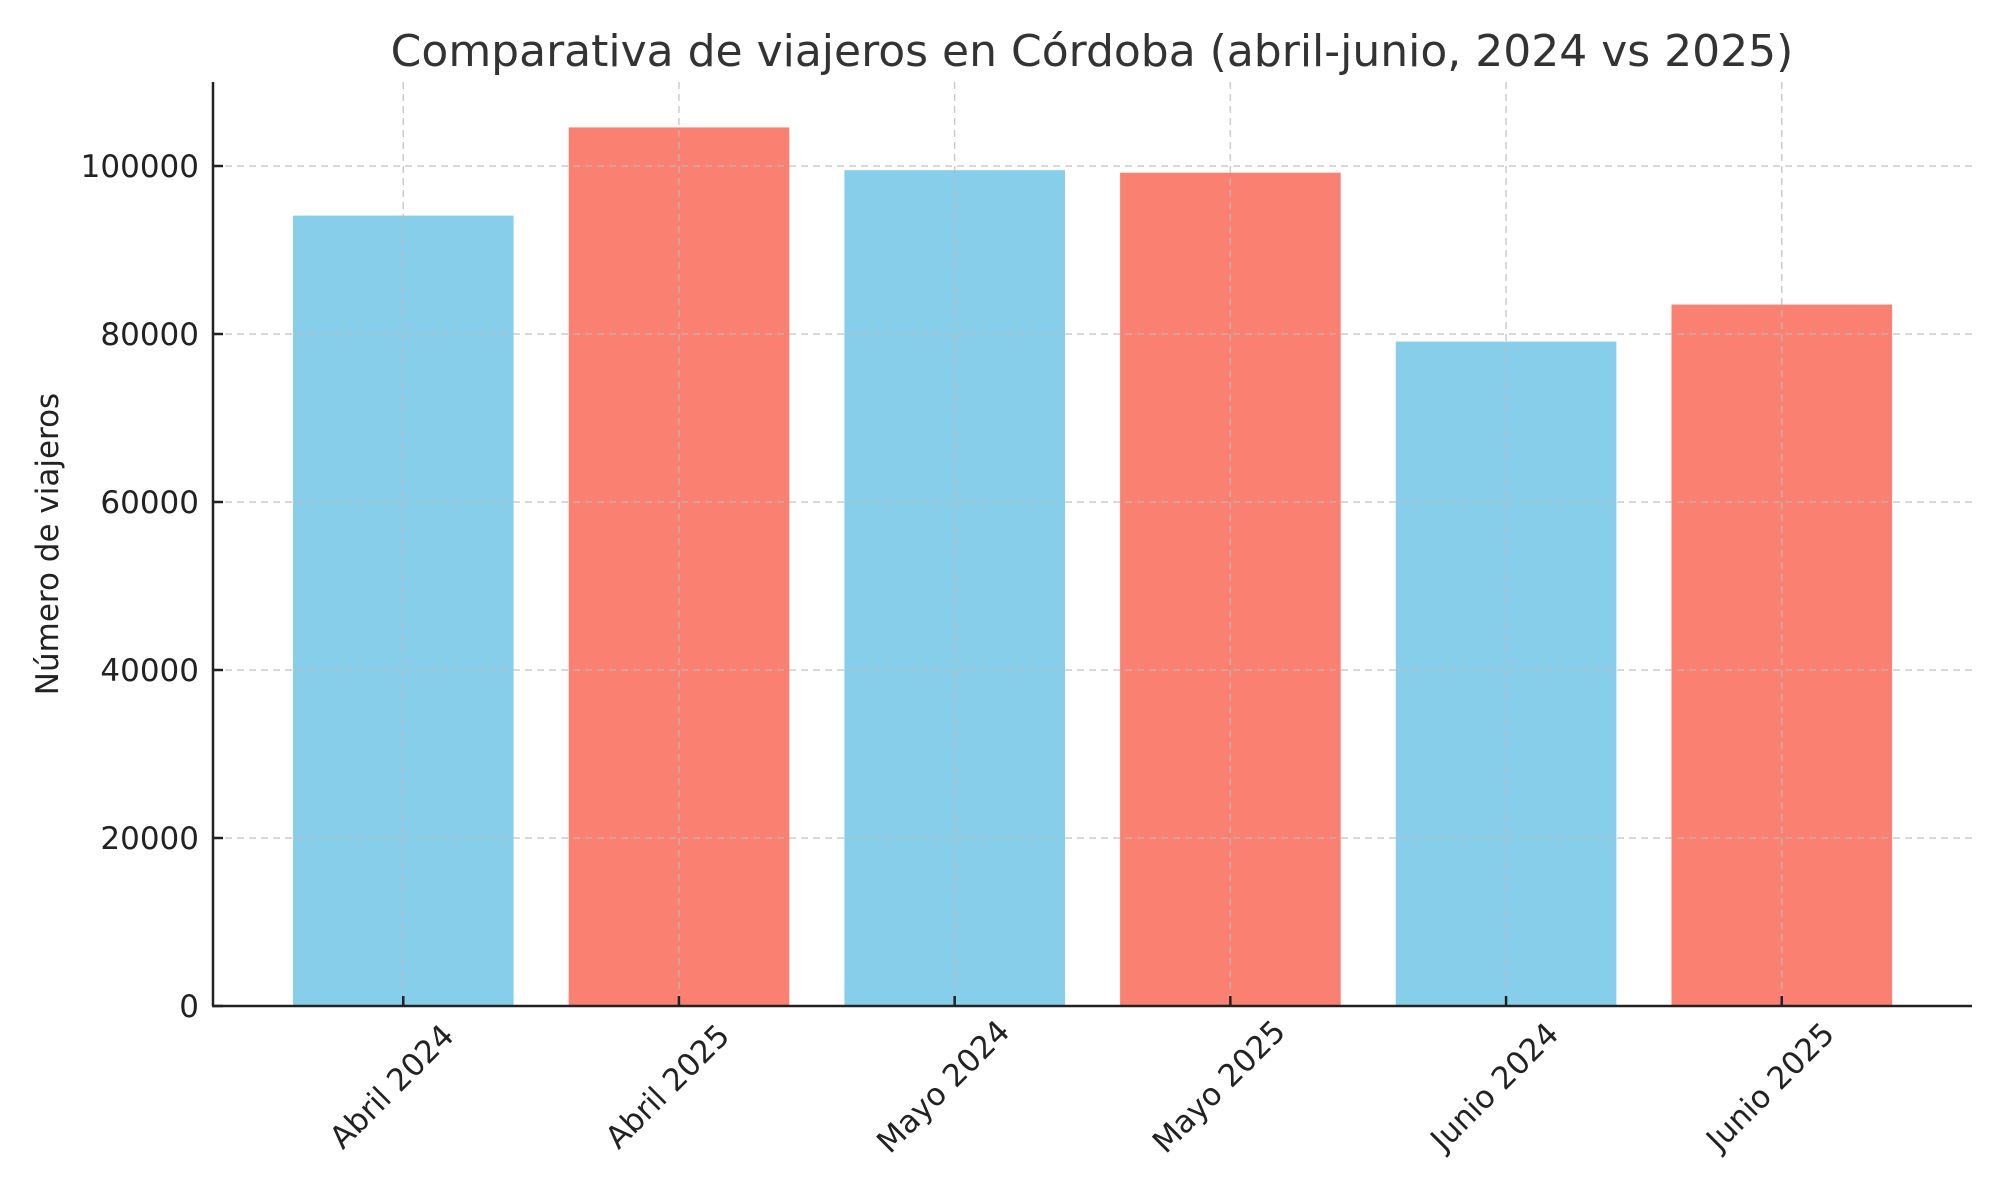 This screenshot has height=1204, width=2000. Describe the element at coordinates (1219, 1086) in the screenshot. I see `x-tick-label: Mayo 2025` at that location.